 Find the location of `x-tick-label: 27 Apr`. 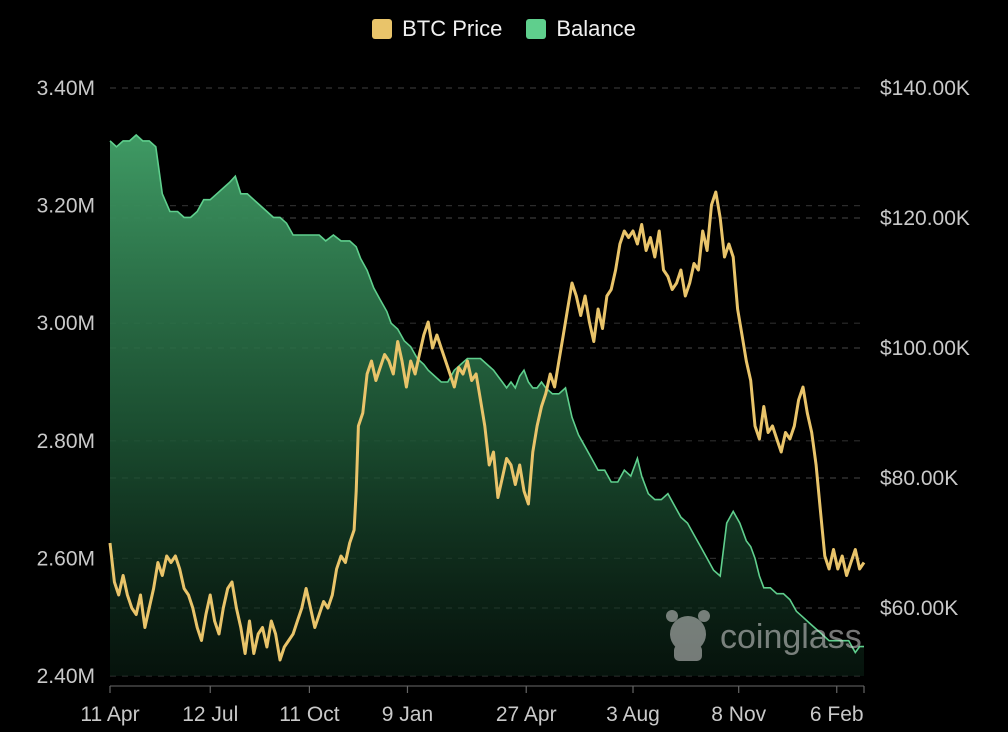

x-tick-label: 27 Apr is located at coordinates (526, 714).